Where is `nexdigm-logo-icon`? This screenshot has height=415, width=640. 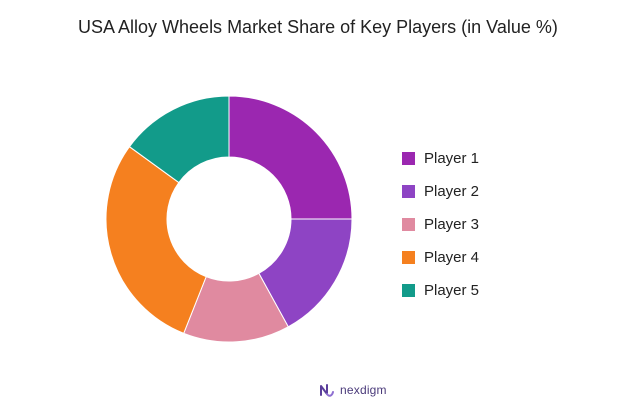
nexdigm-logo-icon is located at coordinates (327, 390).